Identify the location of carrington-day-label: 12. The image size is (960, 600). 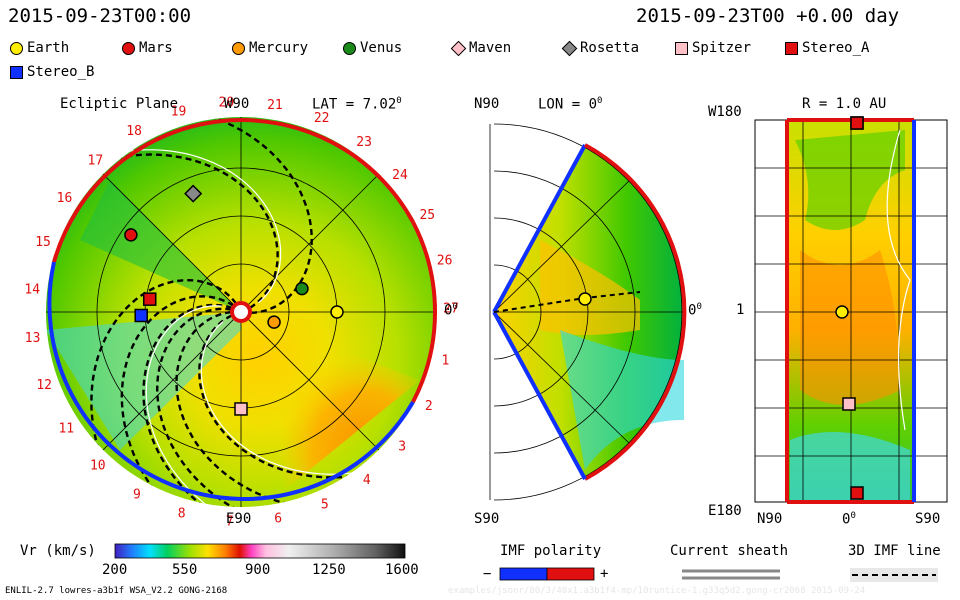
(44, 385).